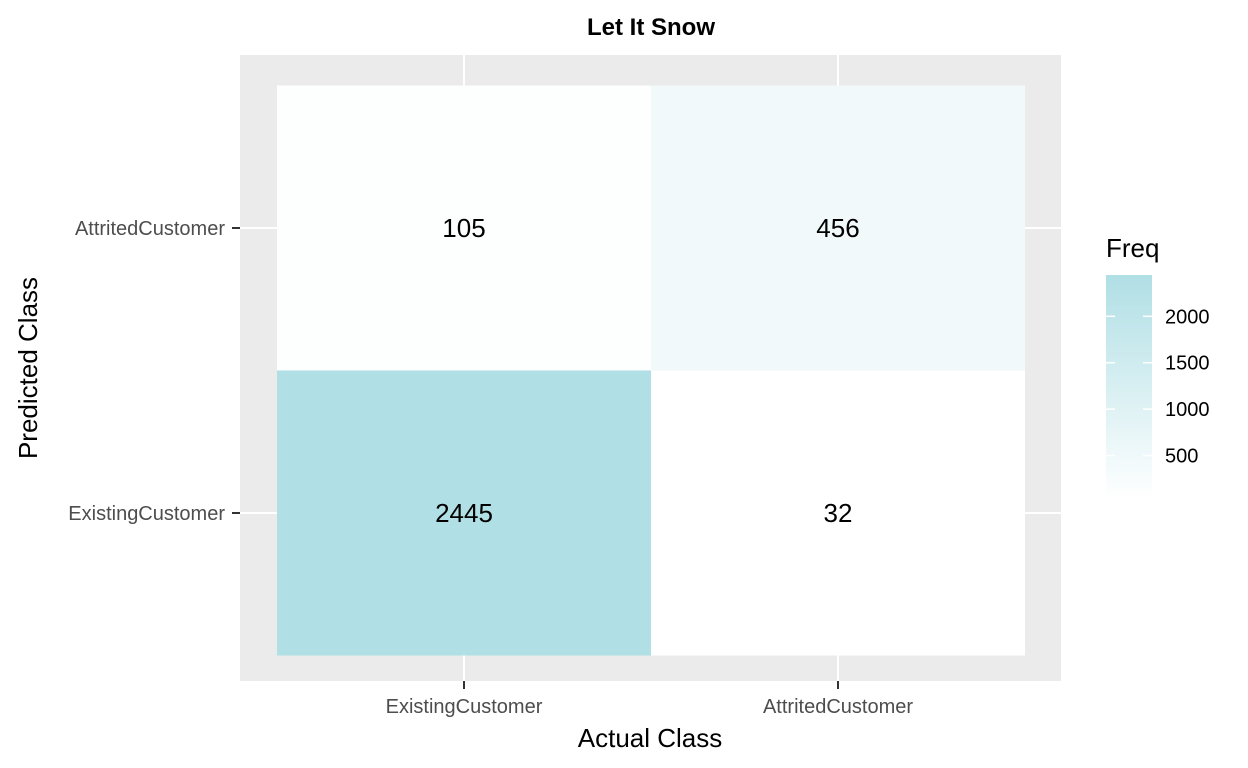 Image resolution: width=1248 pixels, height=768 pixels. Describe the element at coordinates (1132, 248) in the screenshot. I see `legend-title: Freq` at that location.